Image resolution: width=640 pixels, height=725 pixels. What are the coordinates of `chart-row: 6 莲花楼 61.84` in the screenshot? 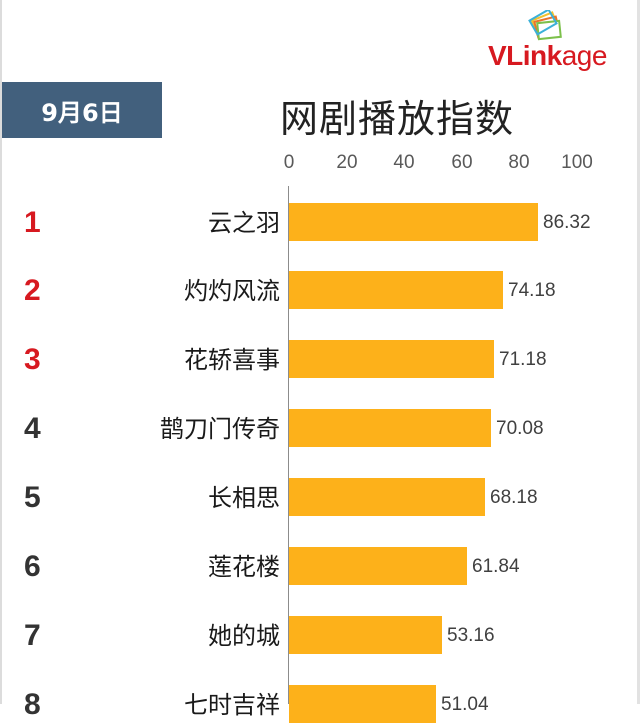 It's located at (320, 567).